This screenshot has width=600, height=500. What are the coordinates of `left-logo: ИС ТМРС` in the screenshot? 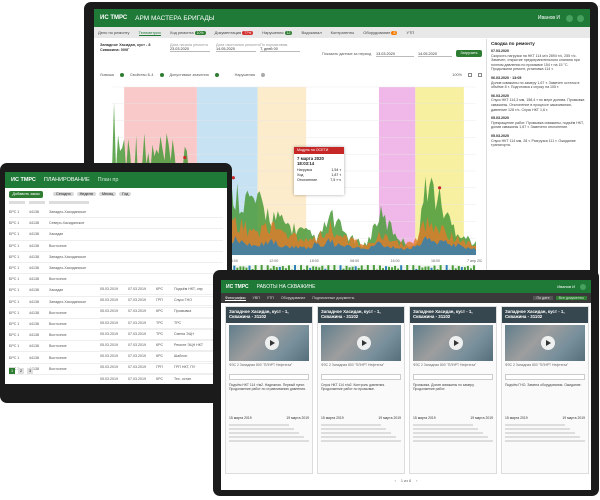 It's located at (23, 180).